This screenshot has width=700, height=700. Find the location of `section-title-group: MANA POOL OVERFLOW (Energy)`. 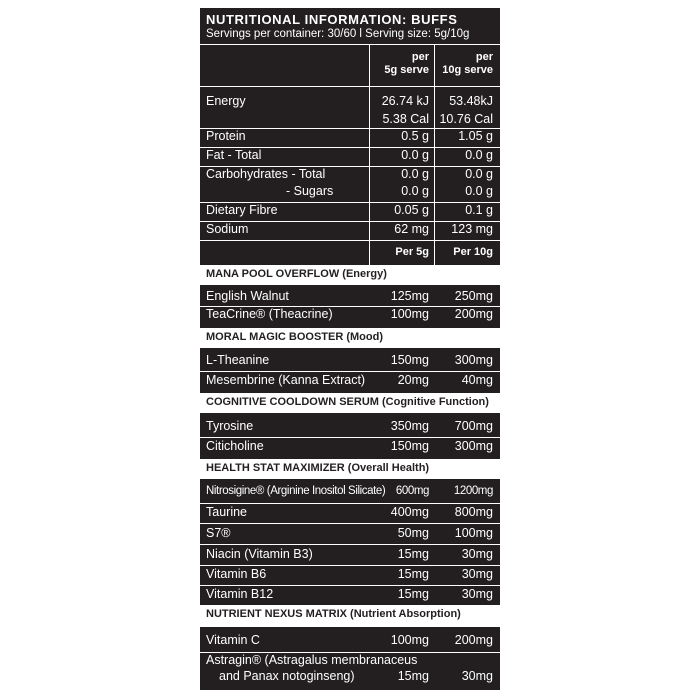

section-title-group: MANA POOL OVERFLOW (Energy) is located at coordinates (296, 274).